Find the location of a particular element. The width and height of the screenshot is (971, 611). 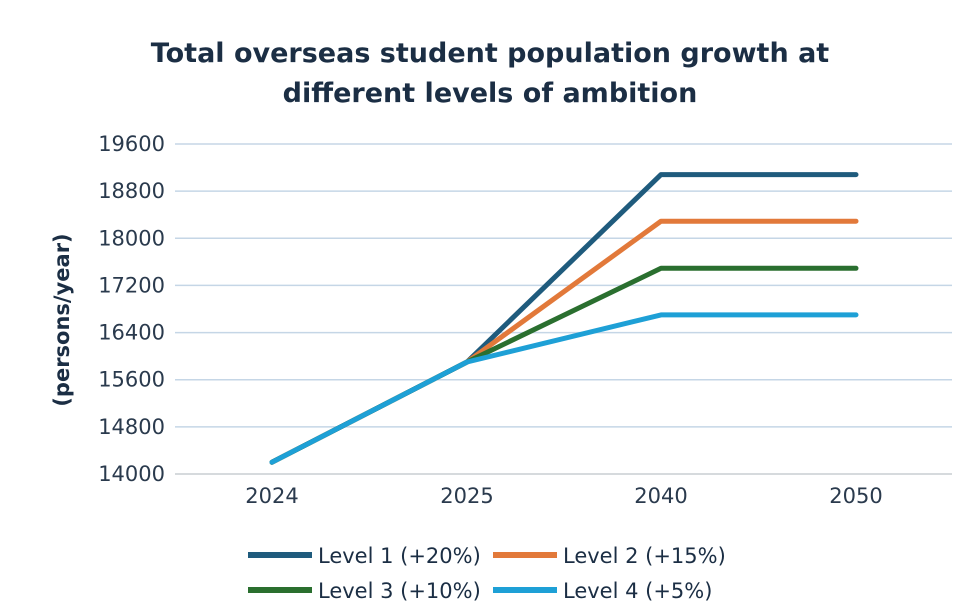

x-tick-label: 2050 is located at coordinates (855, 496).